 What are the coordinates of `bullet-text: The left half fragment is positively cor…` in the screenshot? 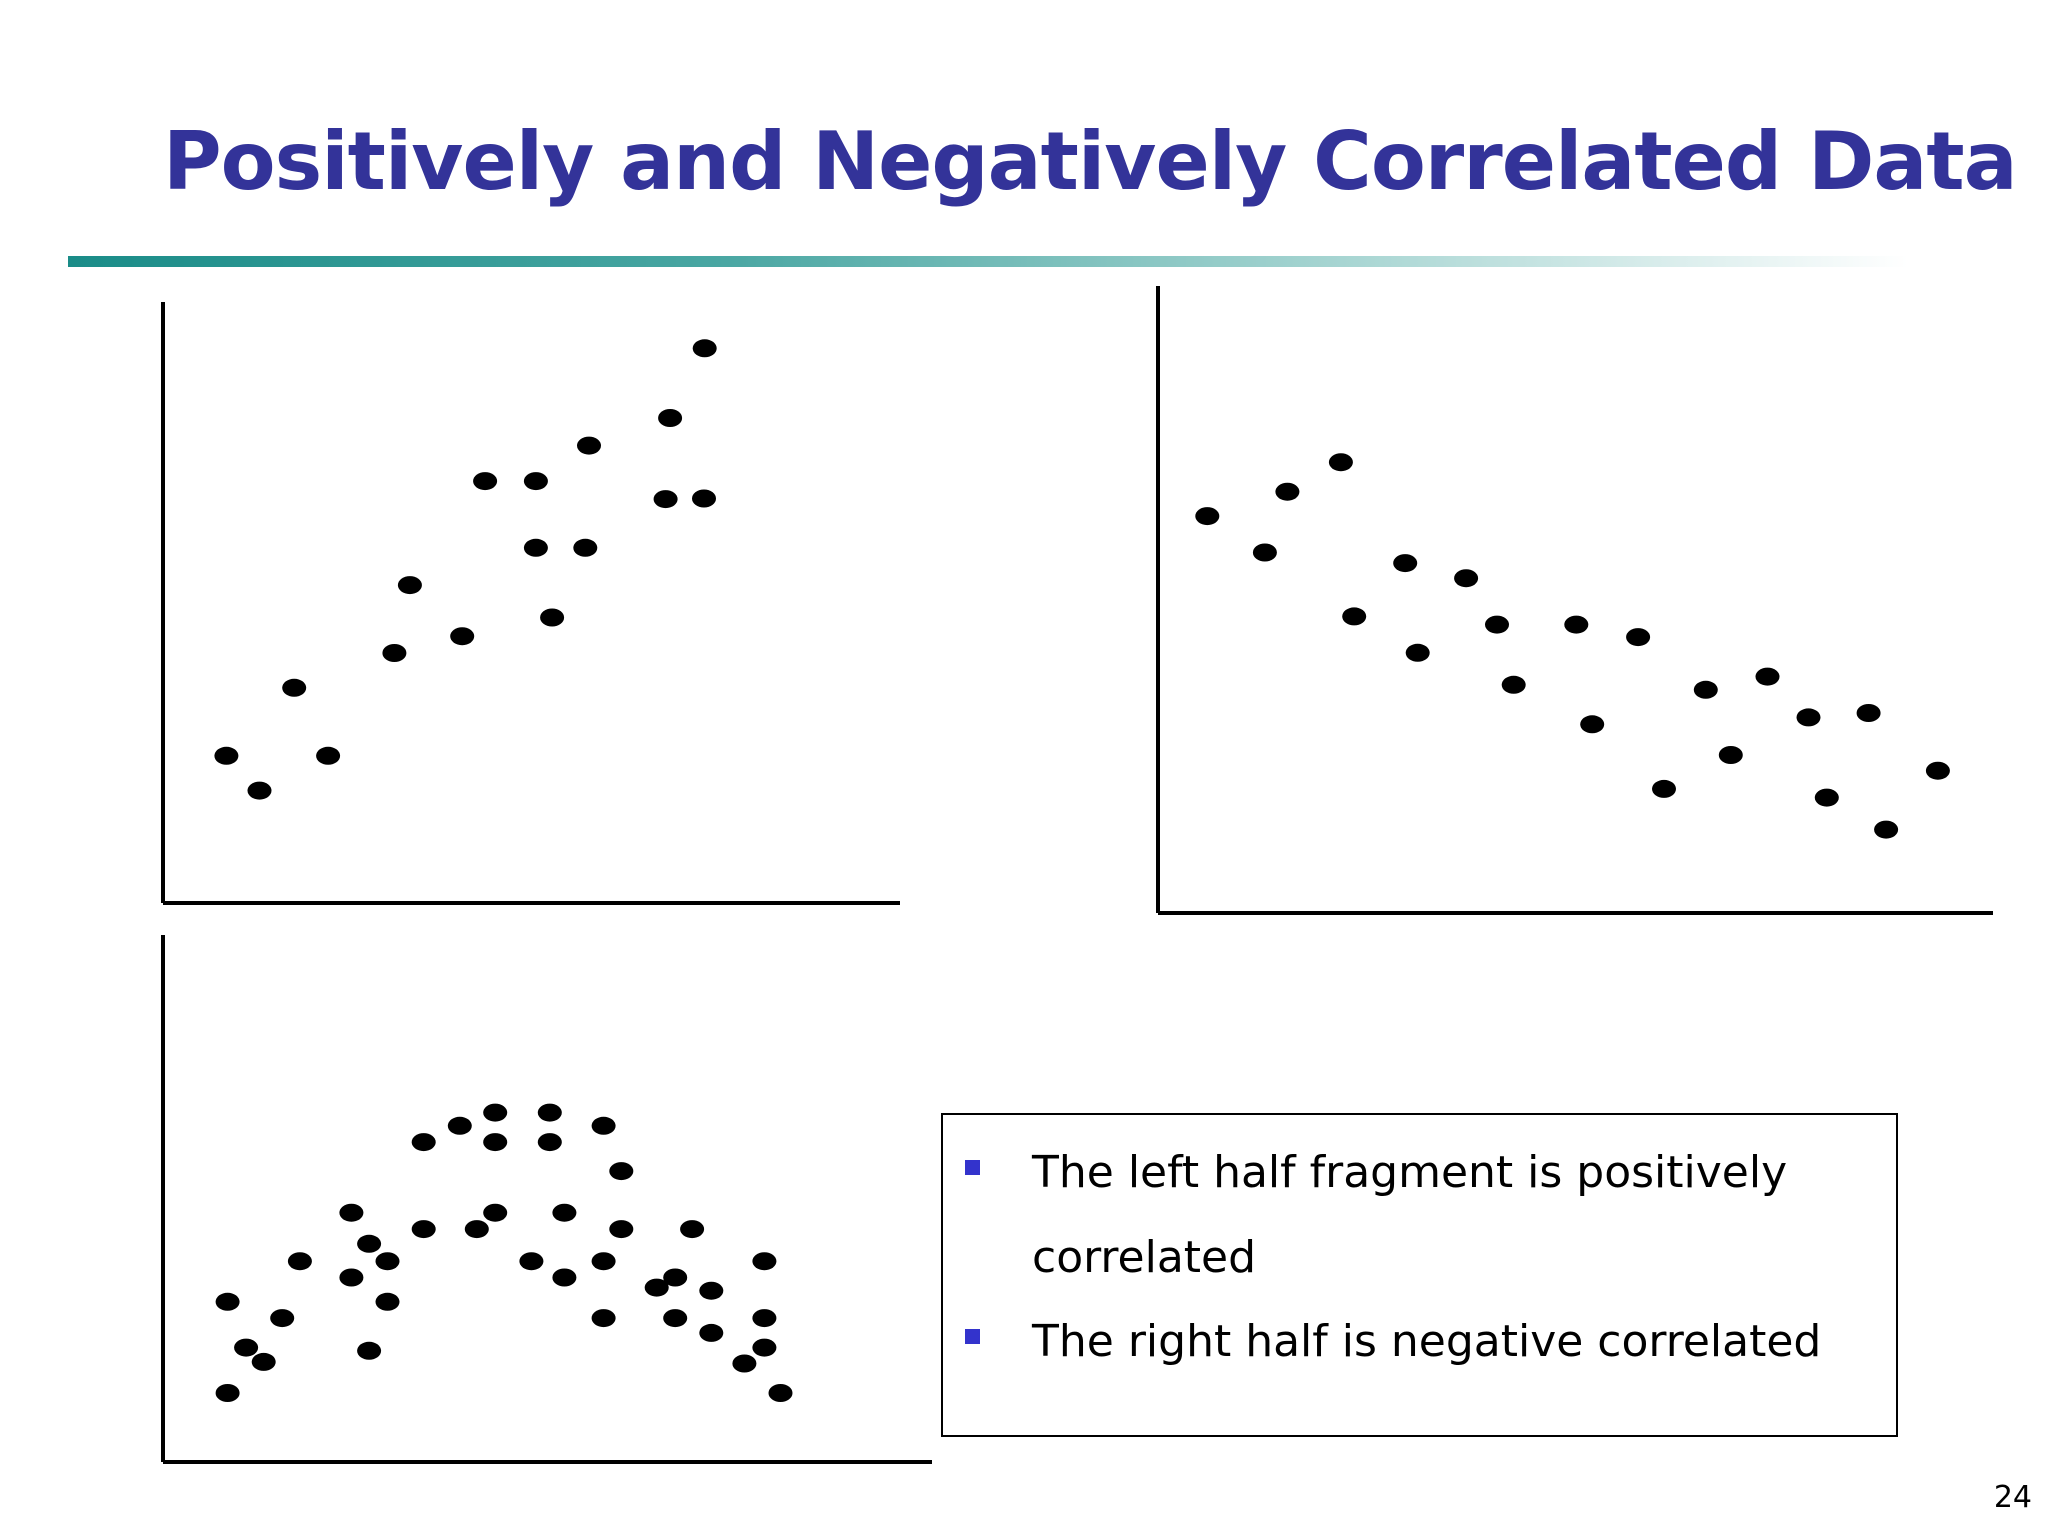 It's located at (1410, 1215).